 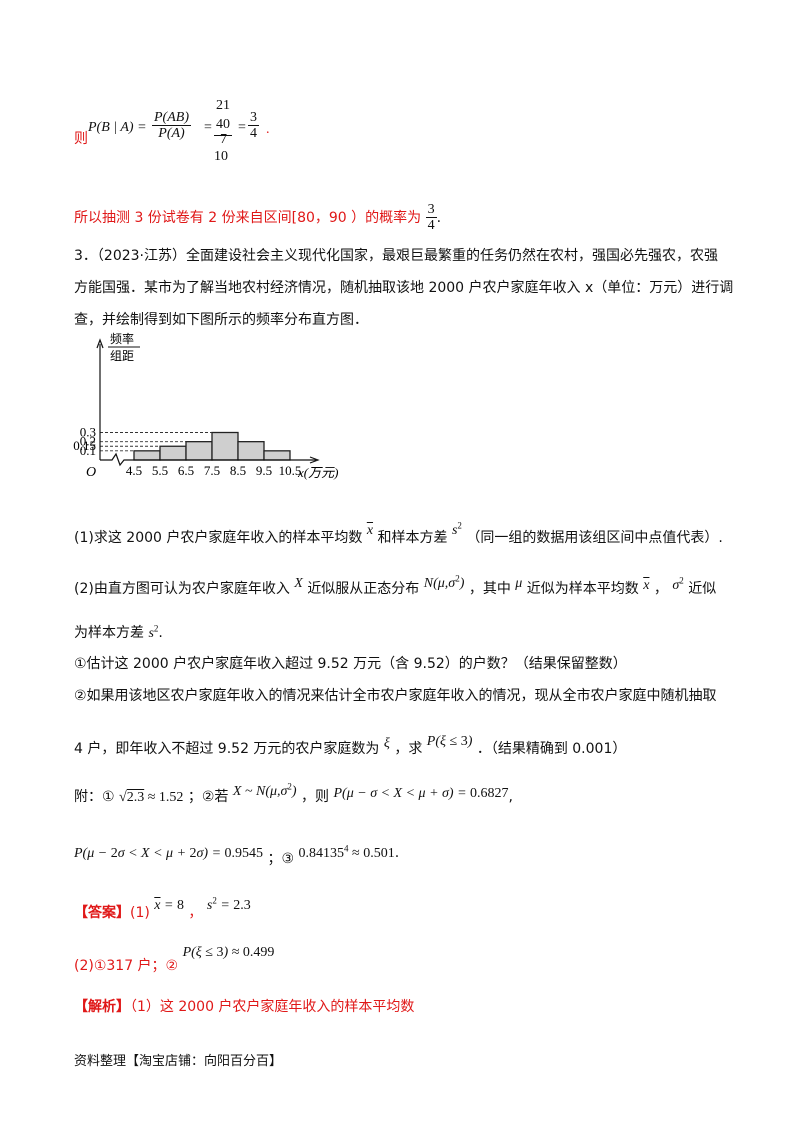 I want to click on x-axis-arrow, so click(x=314, y=460).